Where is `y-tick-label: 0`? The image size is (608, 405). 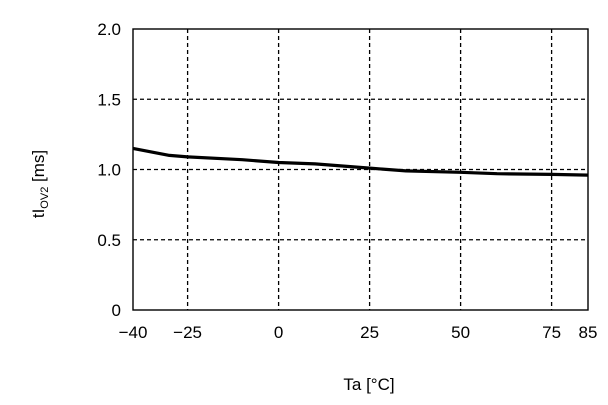
y-tick-label: 0 is located at coordinates (116, 310).